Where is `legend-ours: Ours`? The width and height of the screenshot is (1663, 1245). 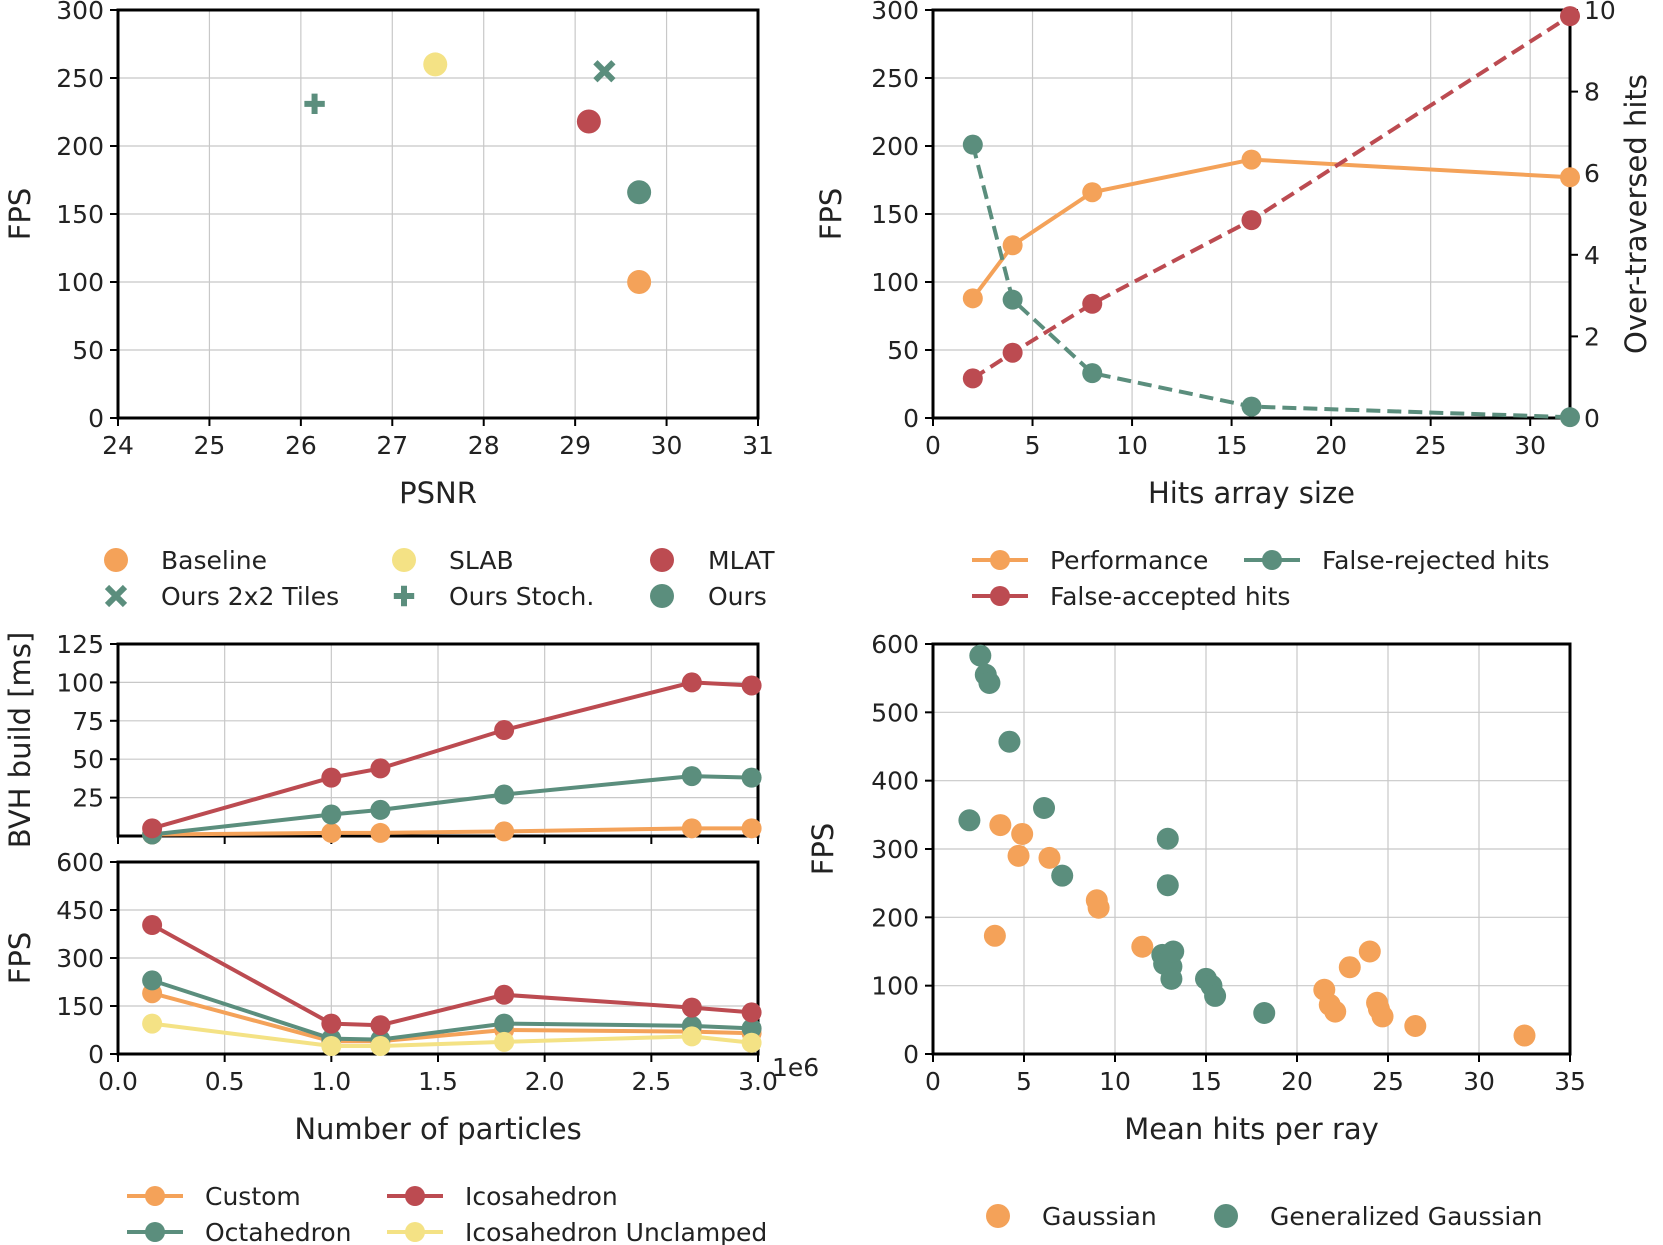 legend-ours: Ours is located at coordinates (708, 596).